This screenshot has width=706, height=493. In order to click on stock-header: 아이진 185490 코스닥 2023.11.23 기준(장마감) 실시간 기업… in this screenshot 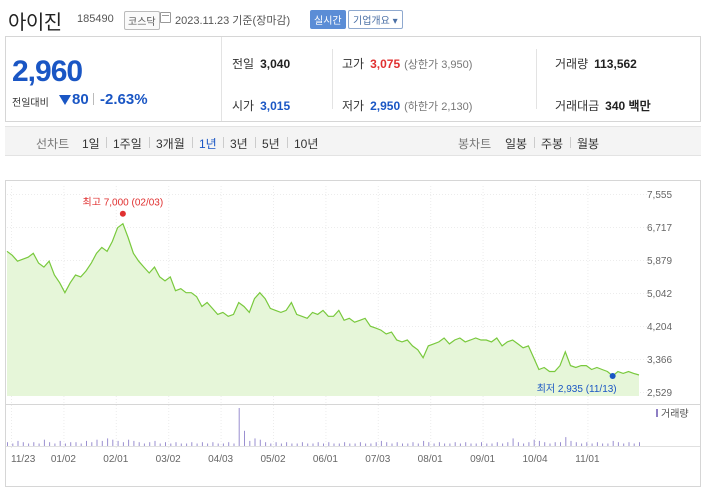, I will do `click(353, 17)`.